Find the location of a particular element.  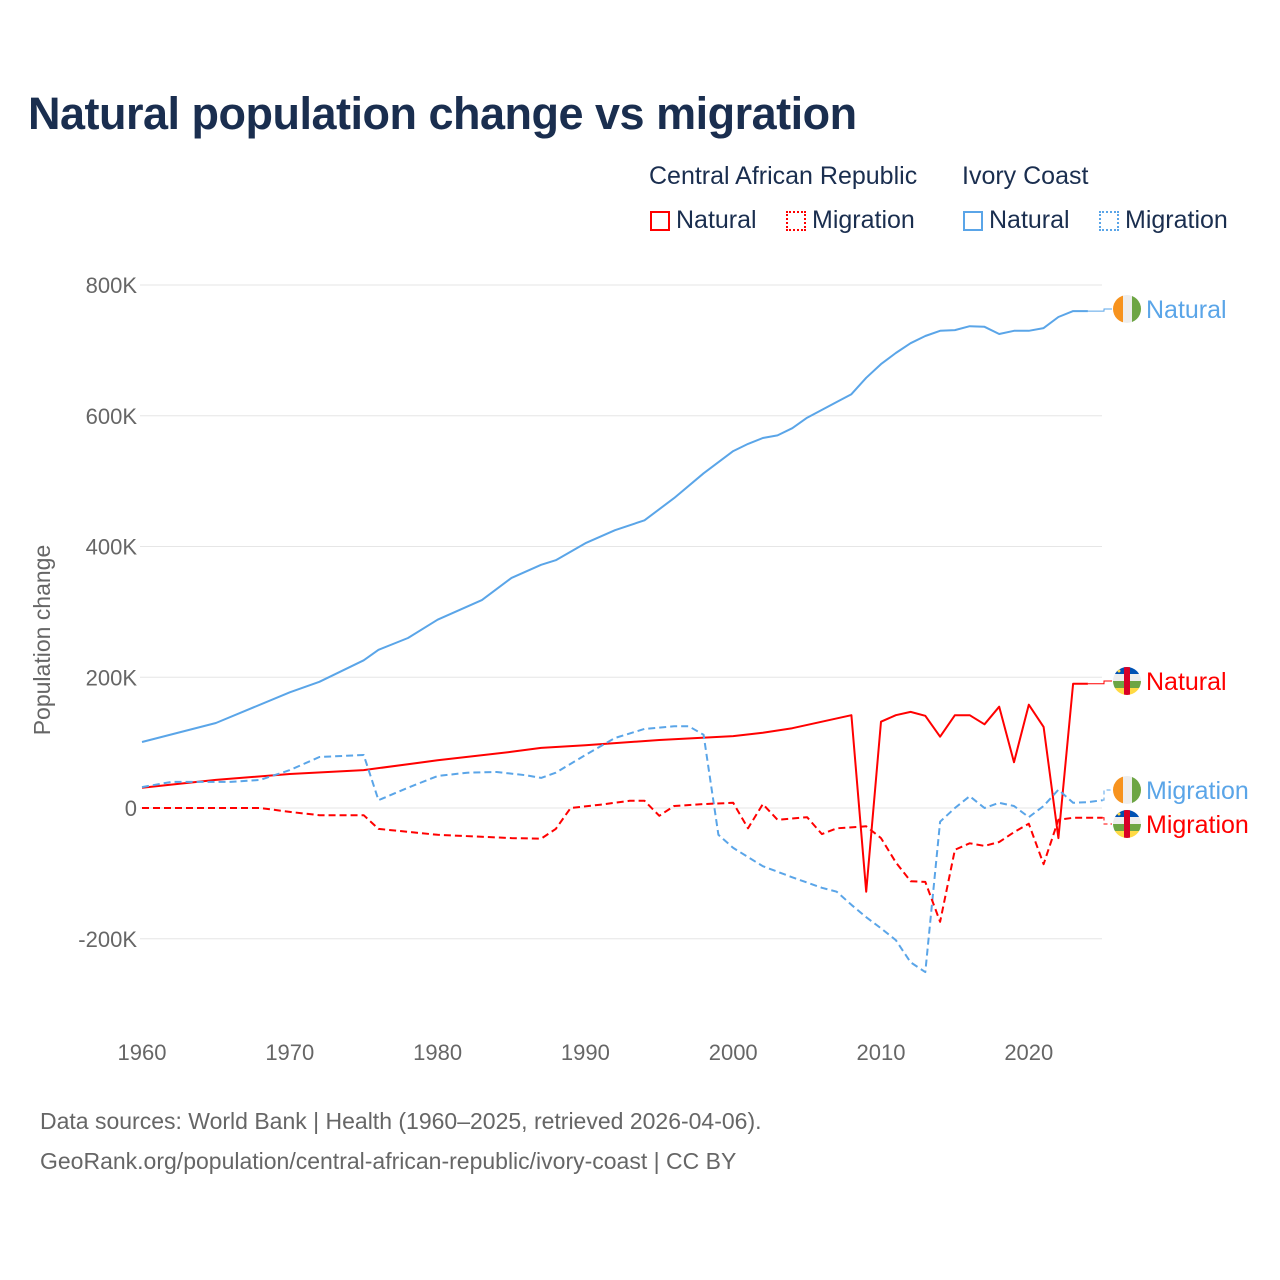

y-tick-label: 600K is located at coordinates (112, 416).